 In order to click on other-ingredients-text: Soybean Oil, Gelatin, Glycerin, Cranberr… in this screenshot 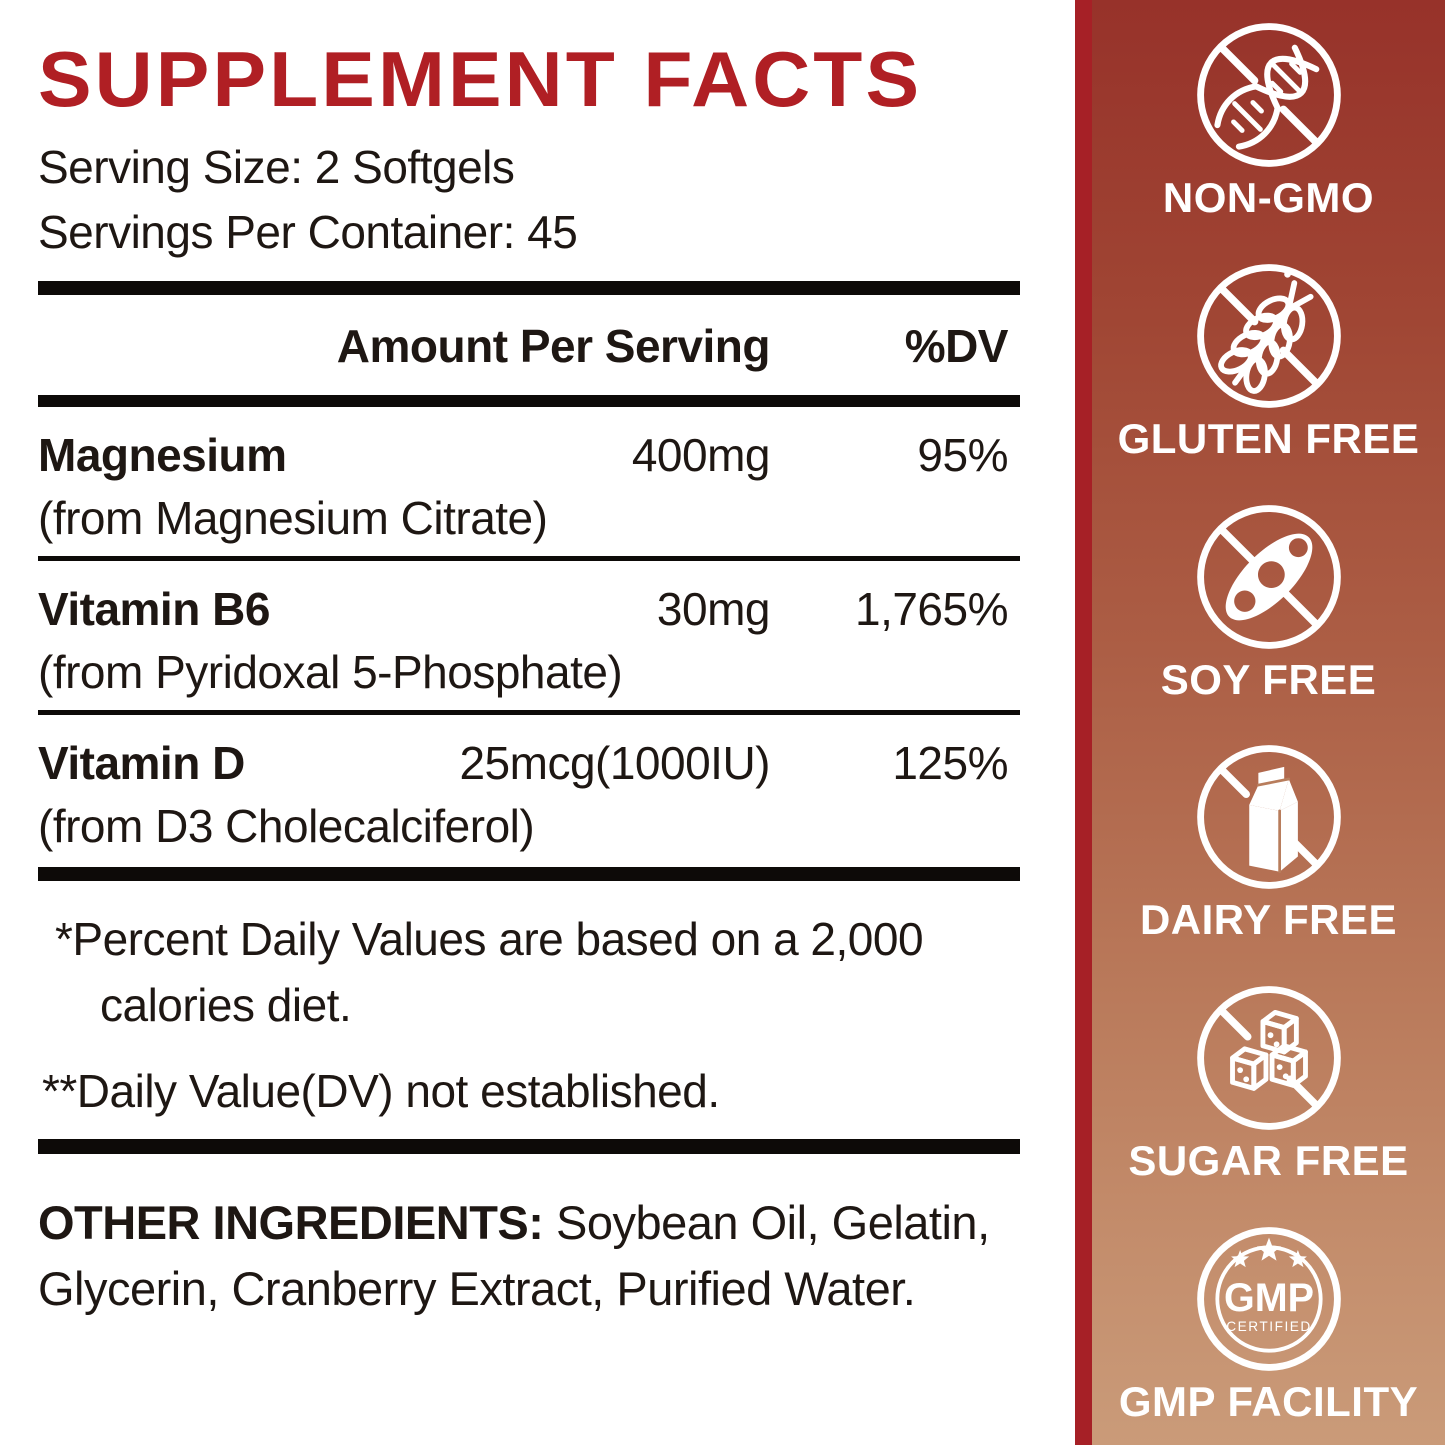, I will do `click(514, 1255)`.